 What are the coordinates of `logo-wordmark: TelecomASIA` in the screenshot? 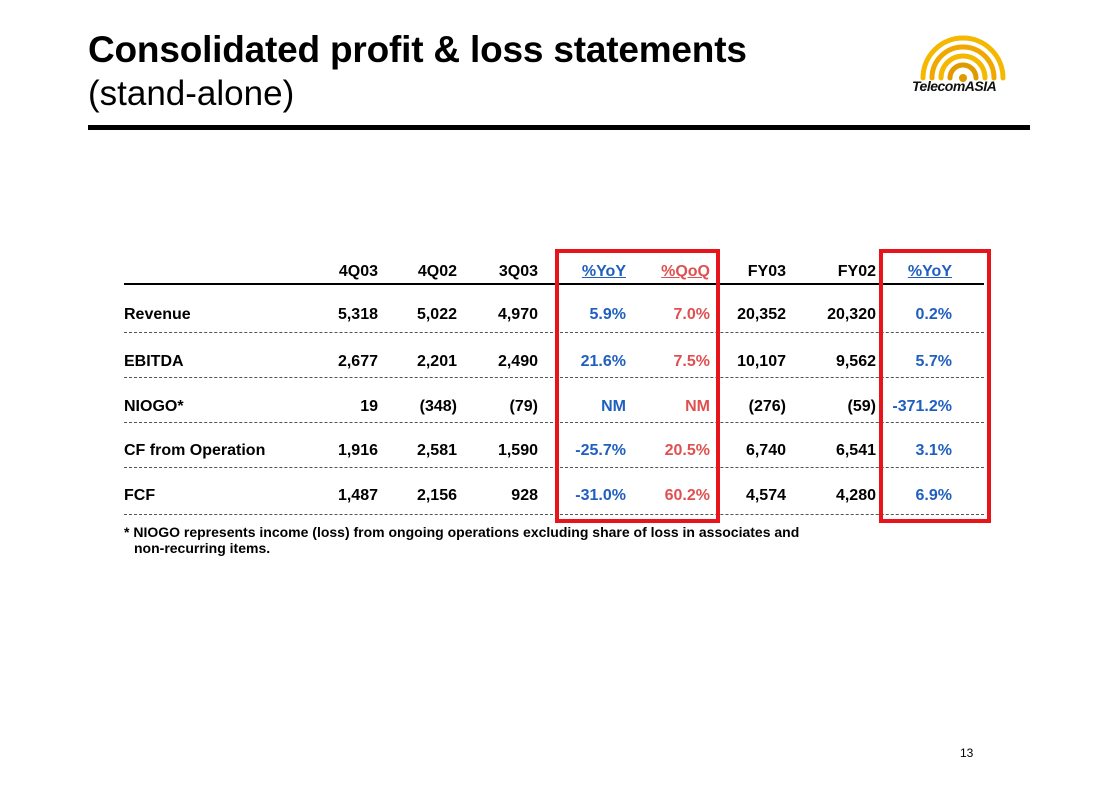 It's located at (954, 86).